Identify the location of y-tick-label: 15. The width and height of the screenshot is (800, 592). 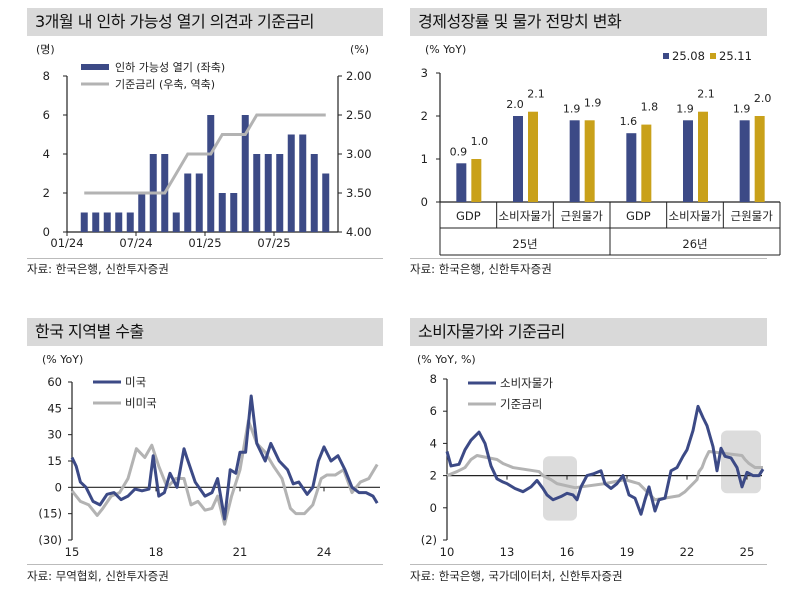
(54, 461).